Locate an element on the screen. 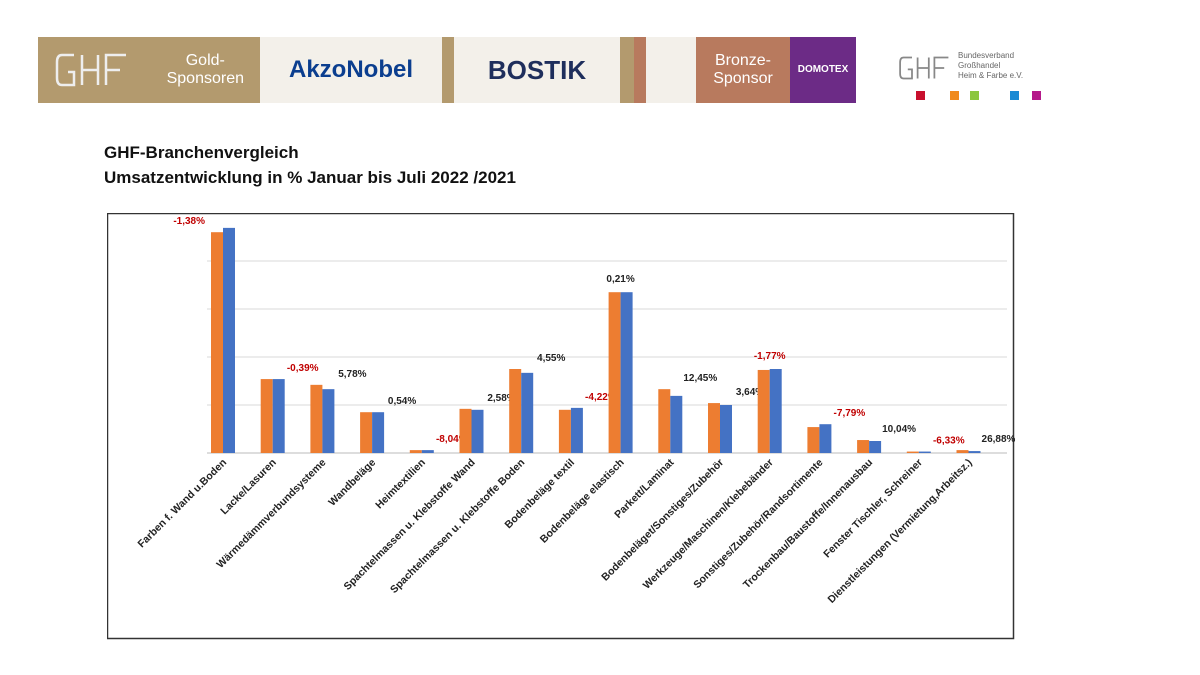  data-label: 26,88% is located at coordinates (998, 439).